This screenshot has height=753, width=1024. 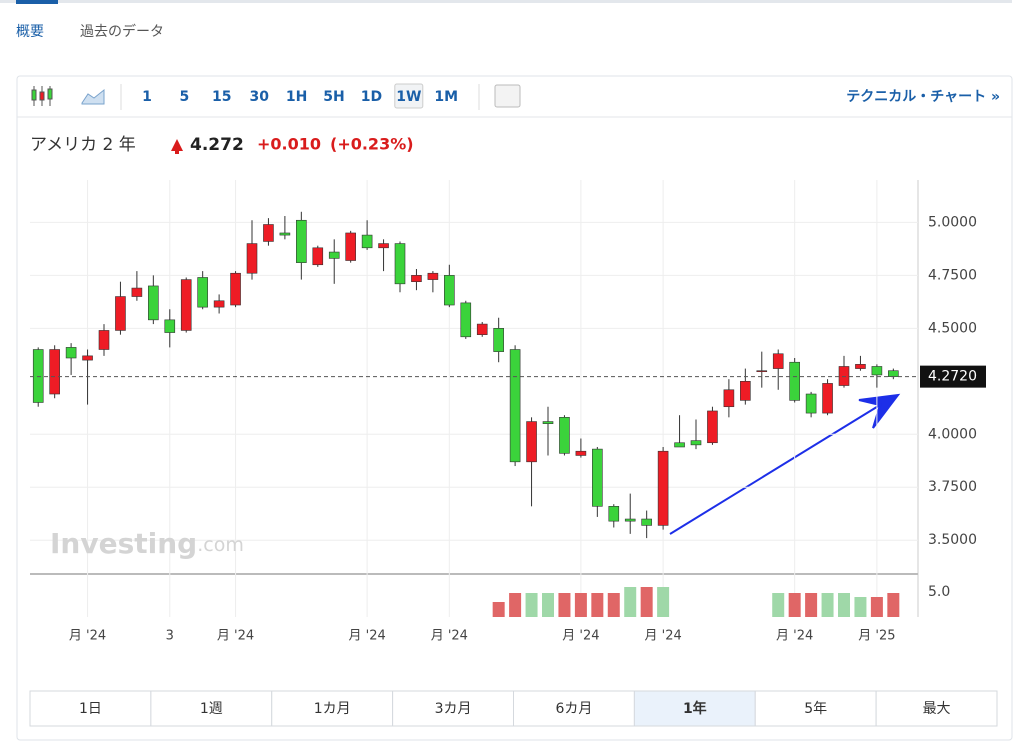 I want to click on top-rule, so click(x=506, y=1).